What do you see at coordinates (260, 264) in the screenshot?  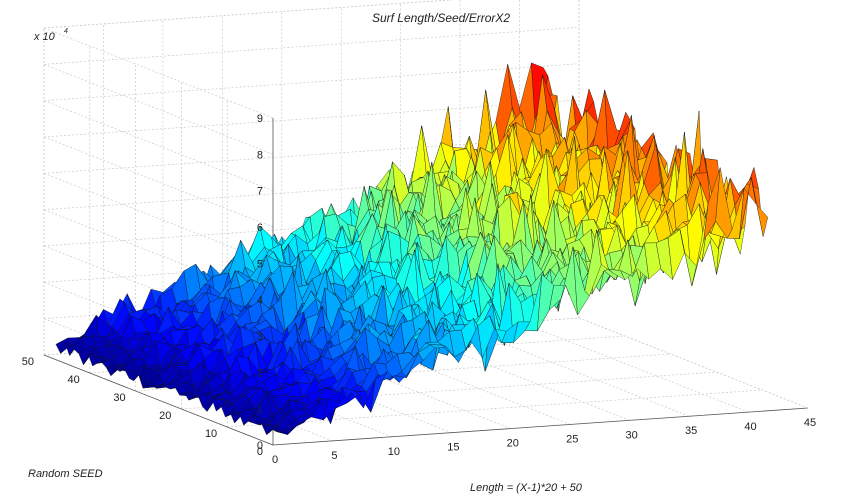 I see `z-tick-label: 5` at bounding box center [260, 264].